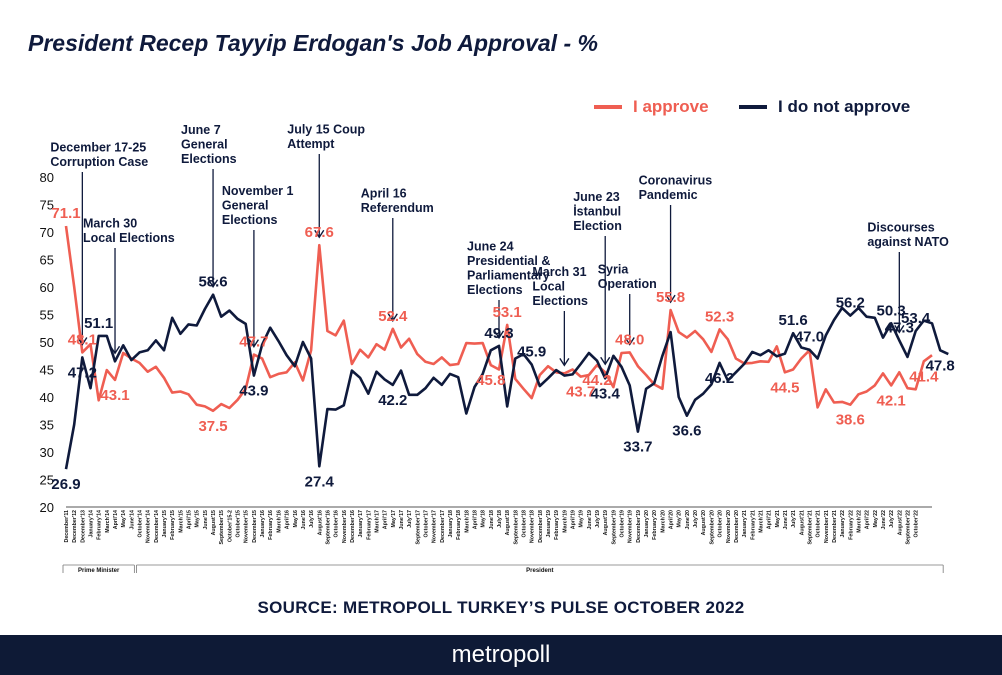 This screenshot has width=1002, height=675. I want to click on x-tick-label: December'11, so click(67, 526).